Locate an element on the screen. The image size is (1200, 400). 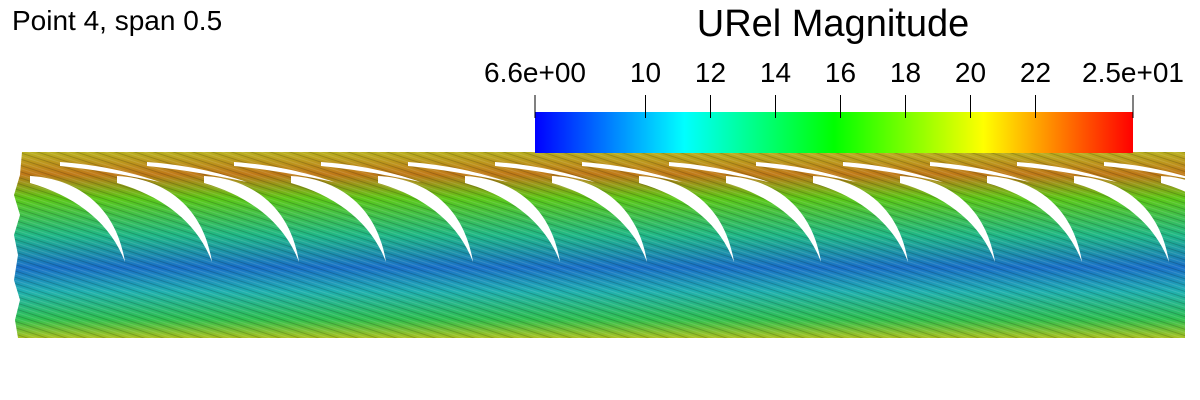
colorbar-tick-label: 2.5e+01 is located at coordinates (1133, 72).